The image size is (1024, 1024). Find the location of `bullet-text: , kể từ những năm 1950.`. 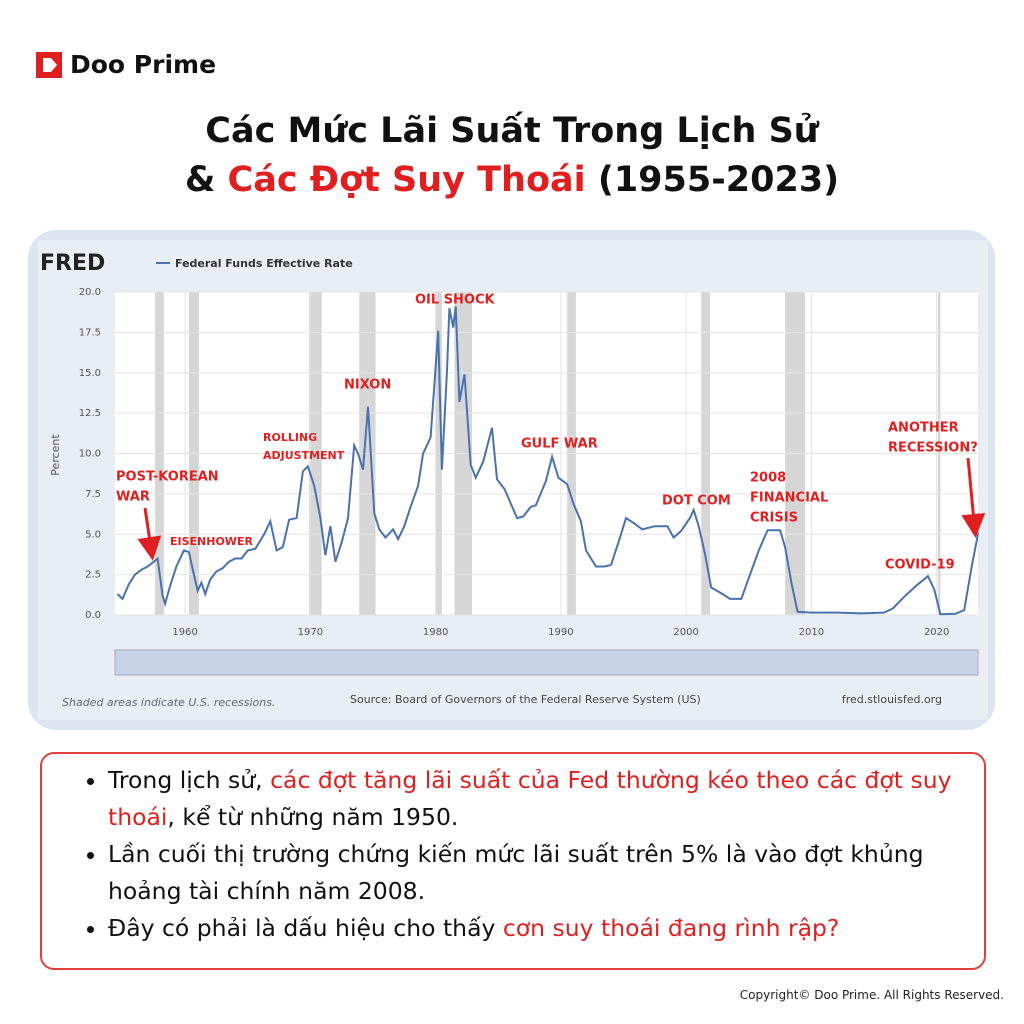

bullet-text: , kể từ những năm 1950. is located at coordinates (313, 817).